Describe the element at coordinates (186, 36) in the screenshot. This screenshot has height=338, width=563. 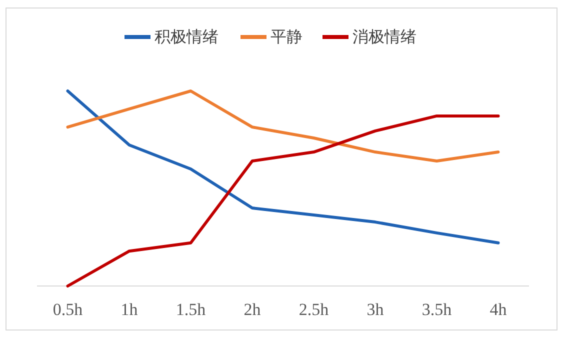
I see `legend-label: 积极情绪` at that location.